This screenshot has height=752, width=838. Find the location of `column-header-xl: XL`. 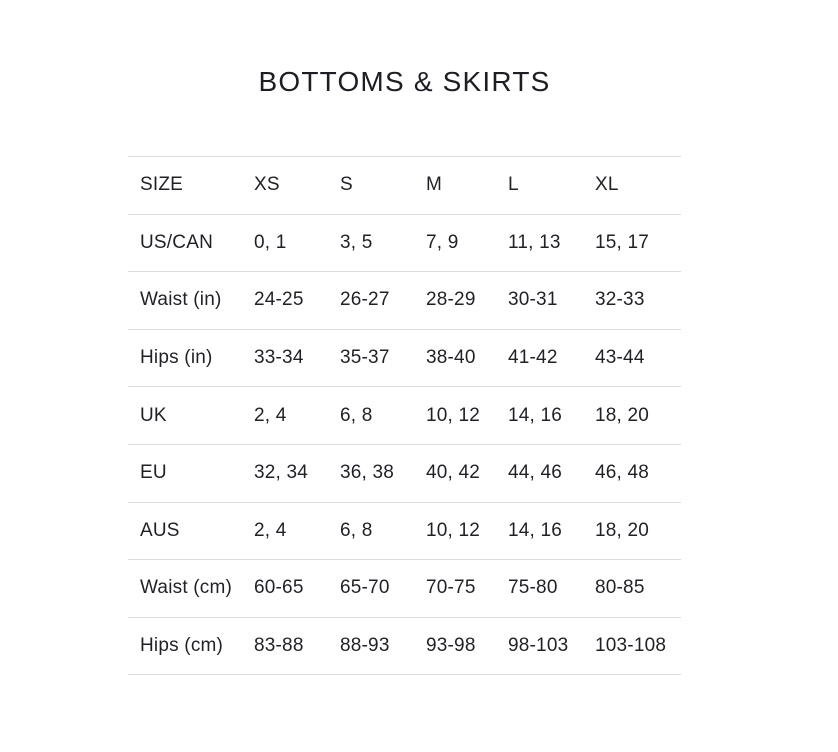

column-header-xl: XL is located at coordinates (607, 185).